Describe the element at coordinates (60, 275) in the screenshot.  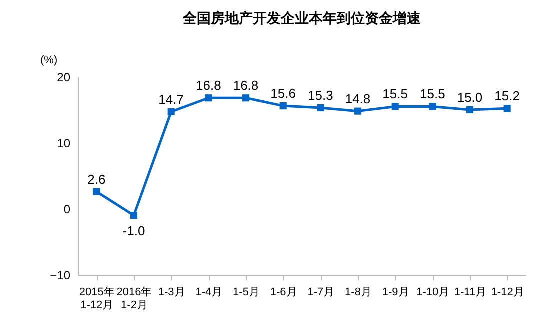
I see `y-tick-label: −10` at that location.